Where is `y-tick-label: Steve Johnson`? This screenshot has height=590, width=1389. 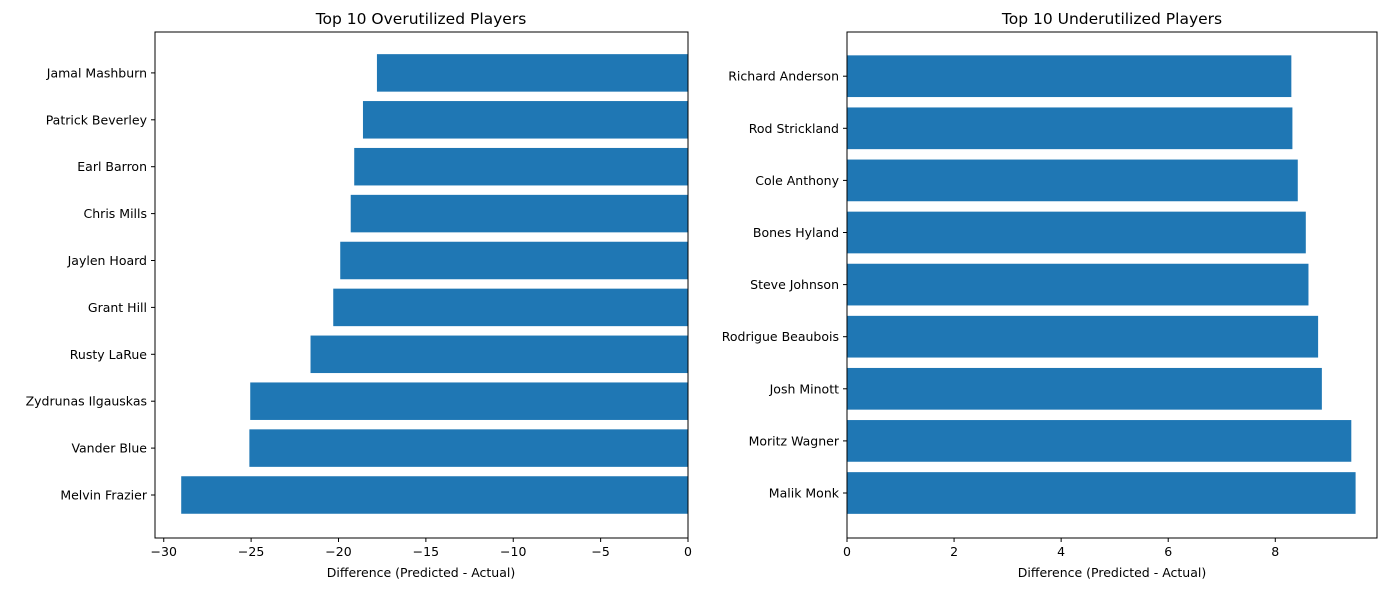
y-tick-label: Steve Johnson is located at coordinates (794, 284).